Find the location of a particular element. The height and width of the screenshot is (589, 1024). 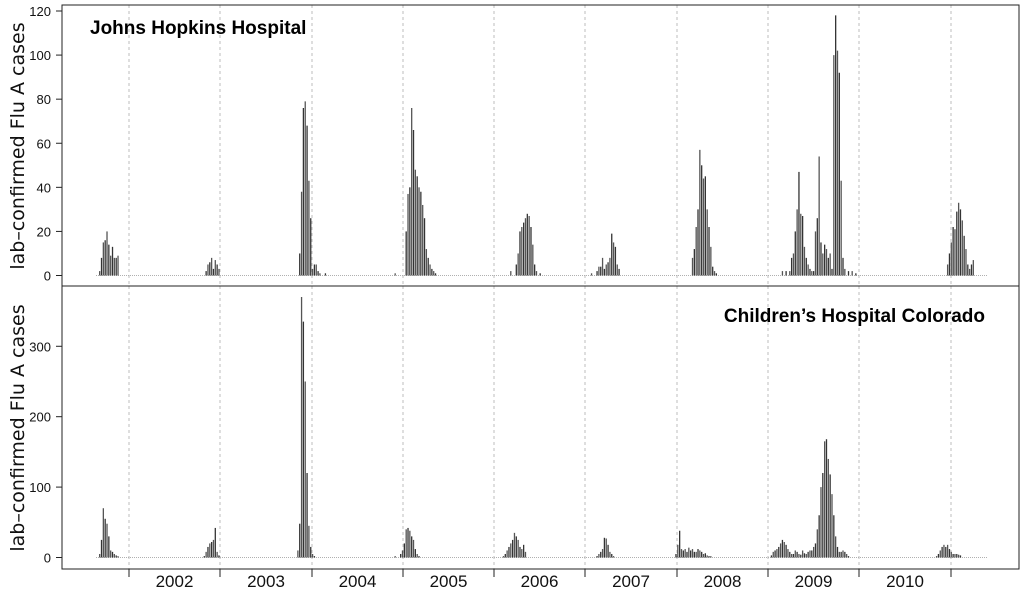

y-axis-bottom: 0 100 200 300 is located at coordinates (46, 427).